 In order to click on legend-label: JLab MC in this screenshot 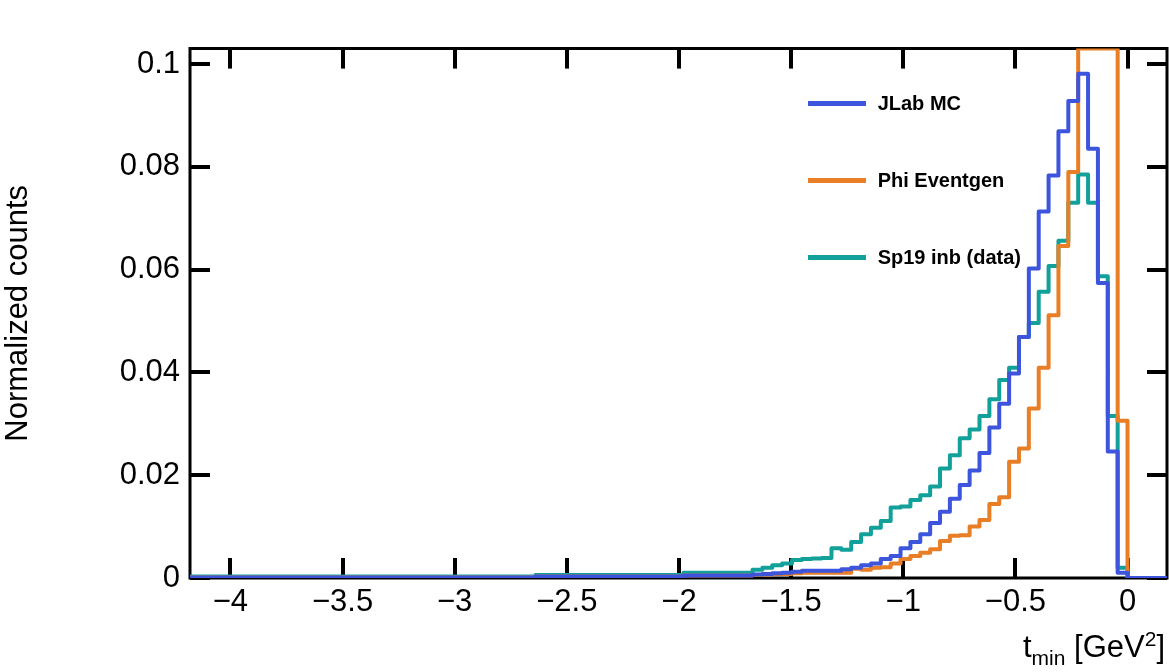, I will do `click(919, 103)`.